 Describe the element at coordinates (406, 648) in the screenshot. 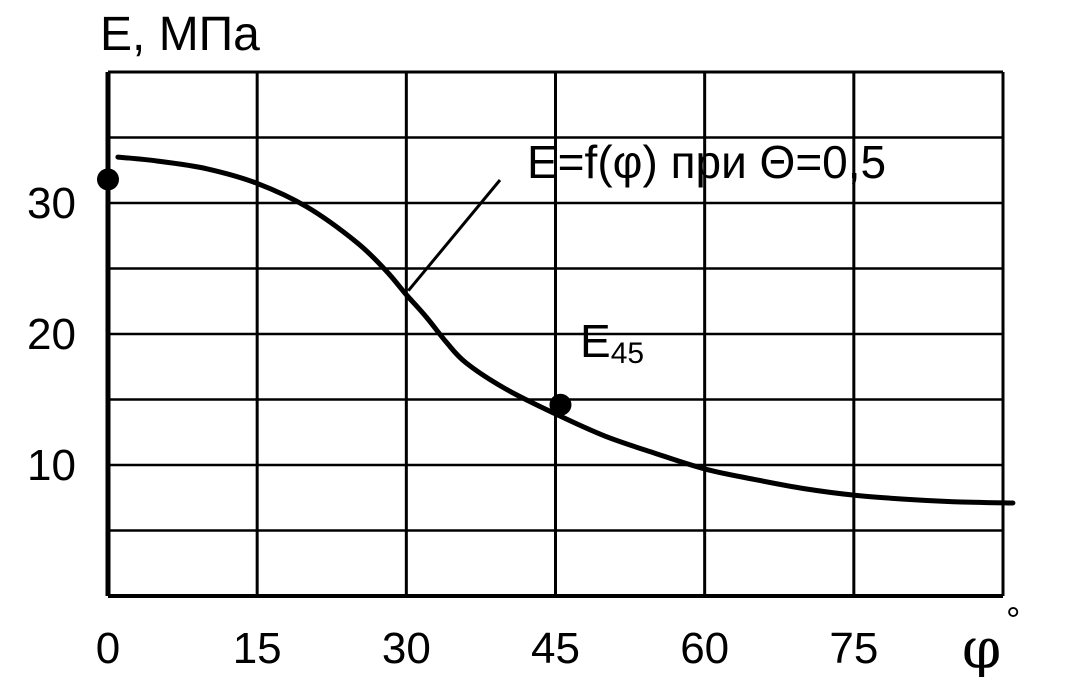

I see `x-tick-label: 30` at that location.